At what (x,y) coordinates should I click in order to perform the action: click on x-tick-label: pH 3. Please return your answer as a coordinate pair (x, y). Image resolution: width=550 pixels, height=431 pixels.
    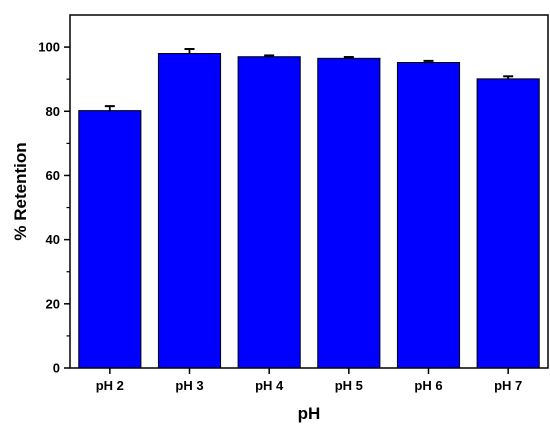
    Looking at the image, I should click on (189, 385).